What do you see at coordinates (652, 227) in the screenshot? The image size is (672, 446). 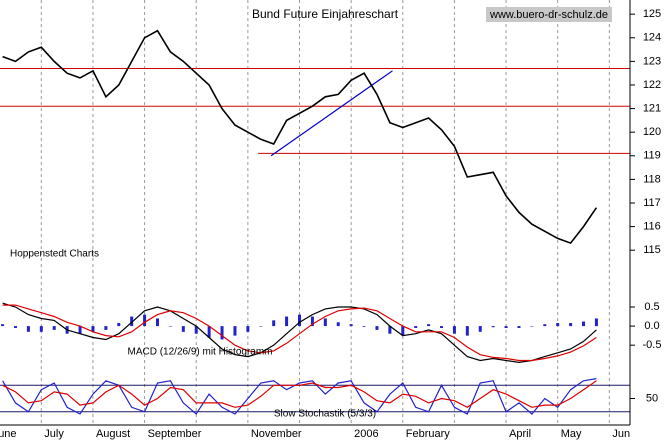 I see `y-tick-label: 116` at bounding box center [652, 227].